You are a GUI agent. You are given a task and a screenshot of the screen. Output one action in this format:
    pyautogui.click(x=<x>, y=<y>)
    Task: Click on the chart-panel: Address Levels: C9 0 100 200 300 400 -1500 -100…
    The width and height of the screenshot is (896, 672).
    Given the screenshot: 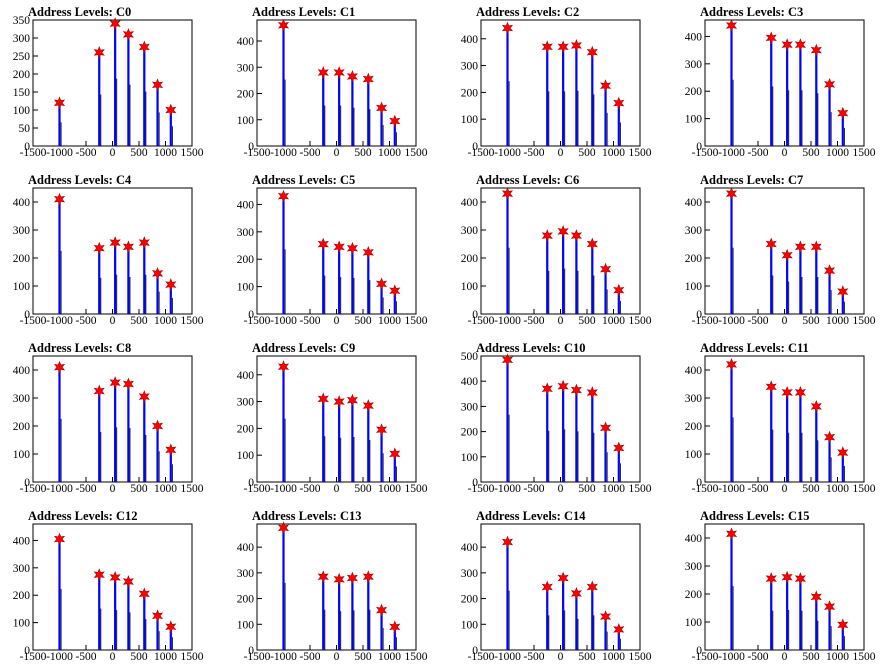 What is the action you would take?
    pyautogui.click(x=336, y=420)
    